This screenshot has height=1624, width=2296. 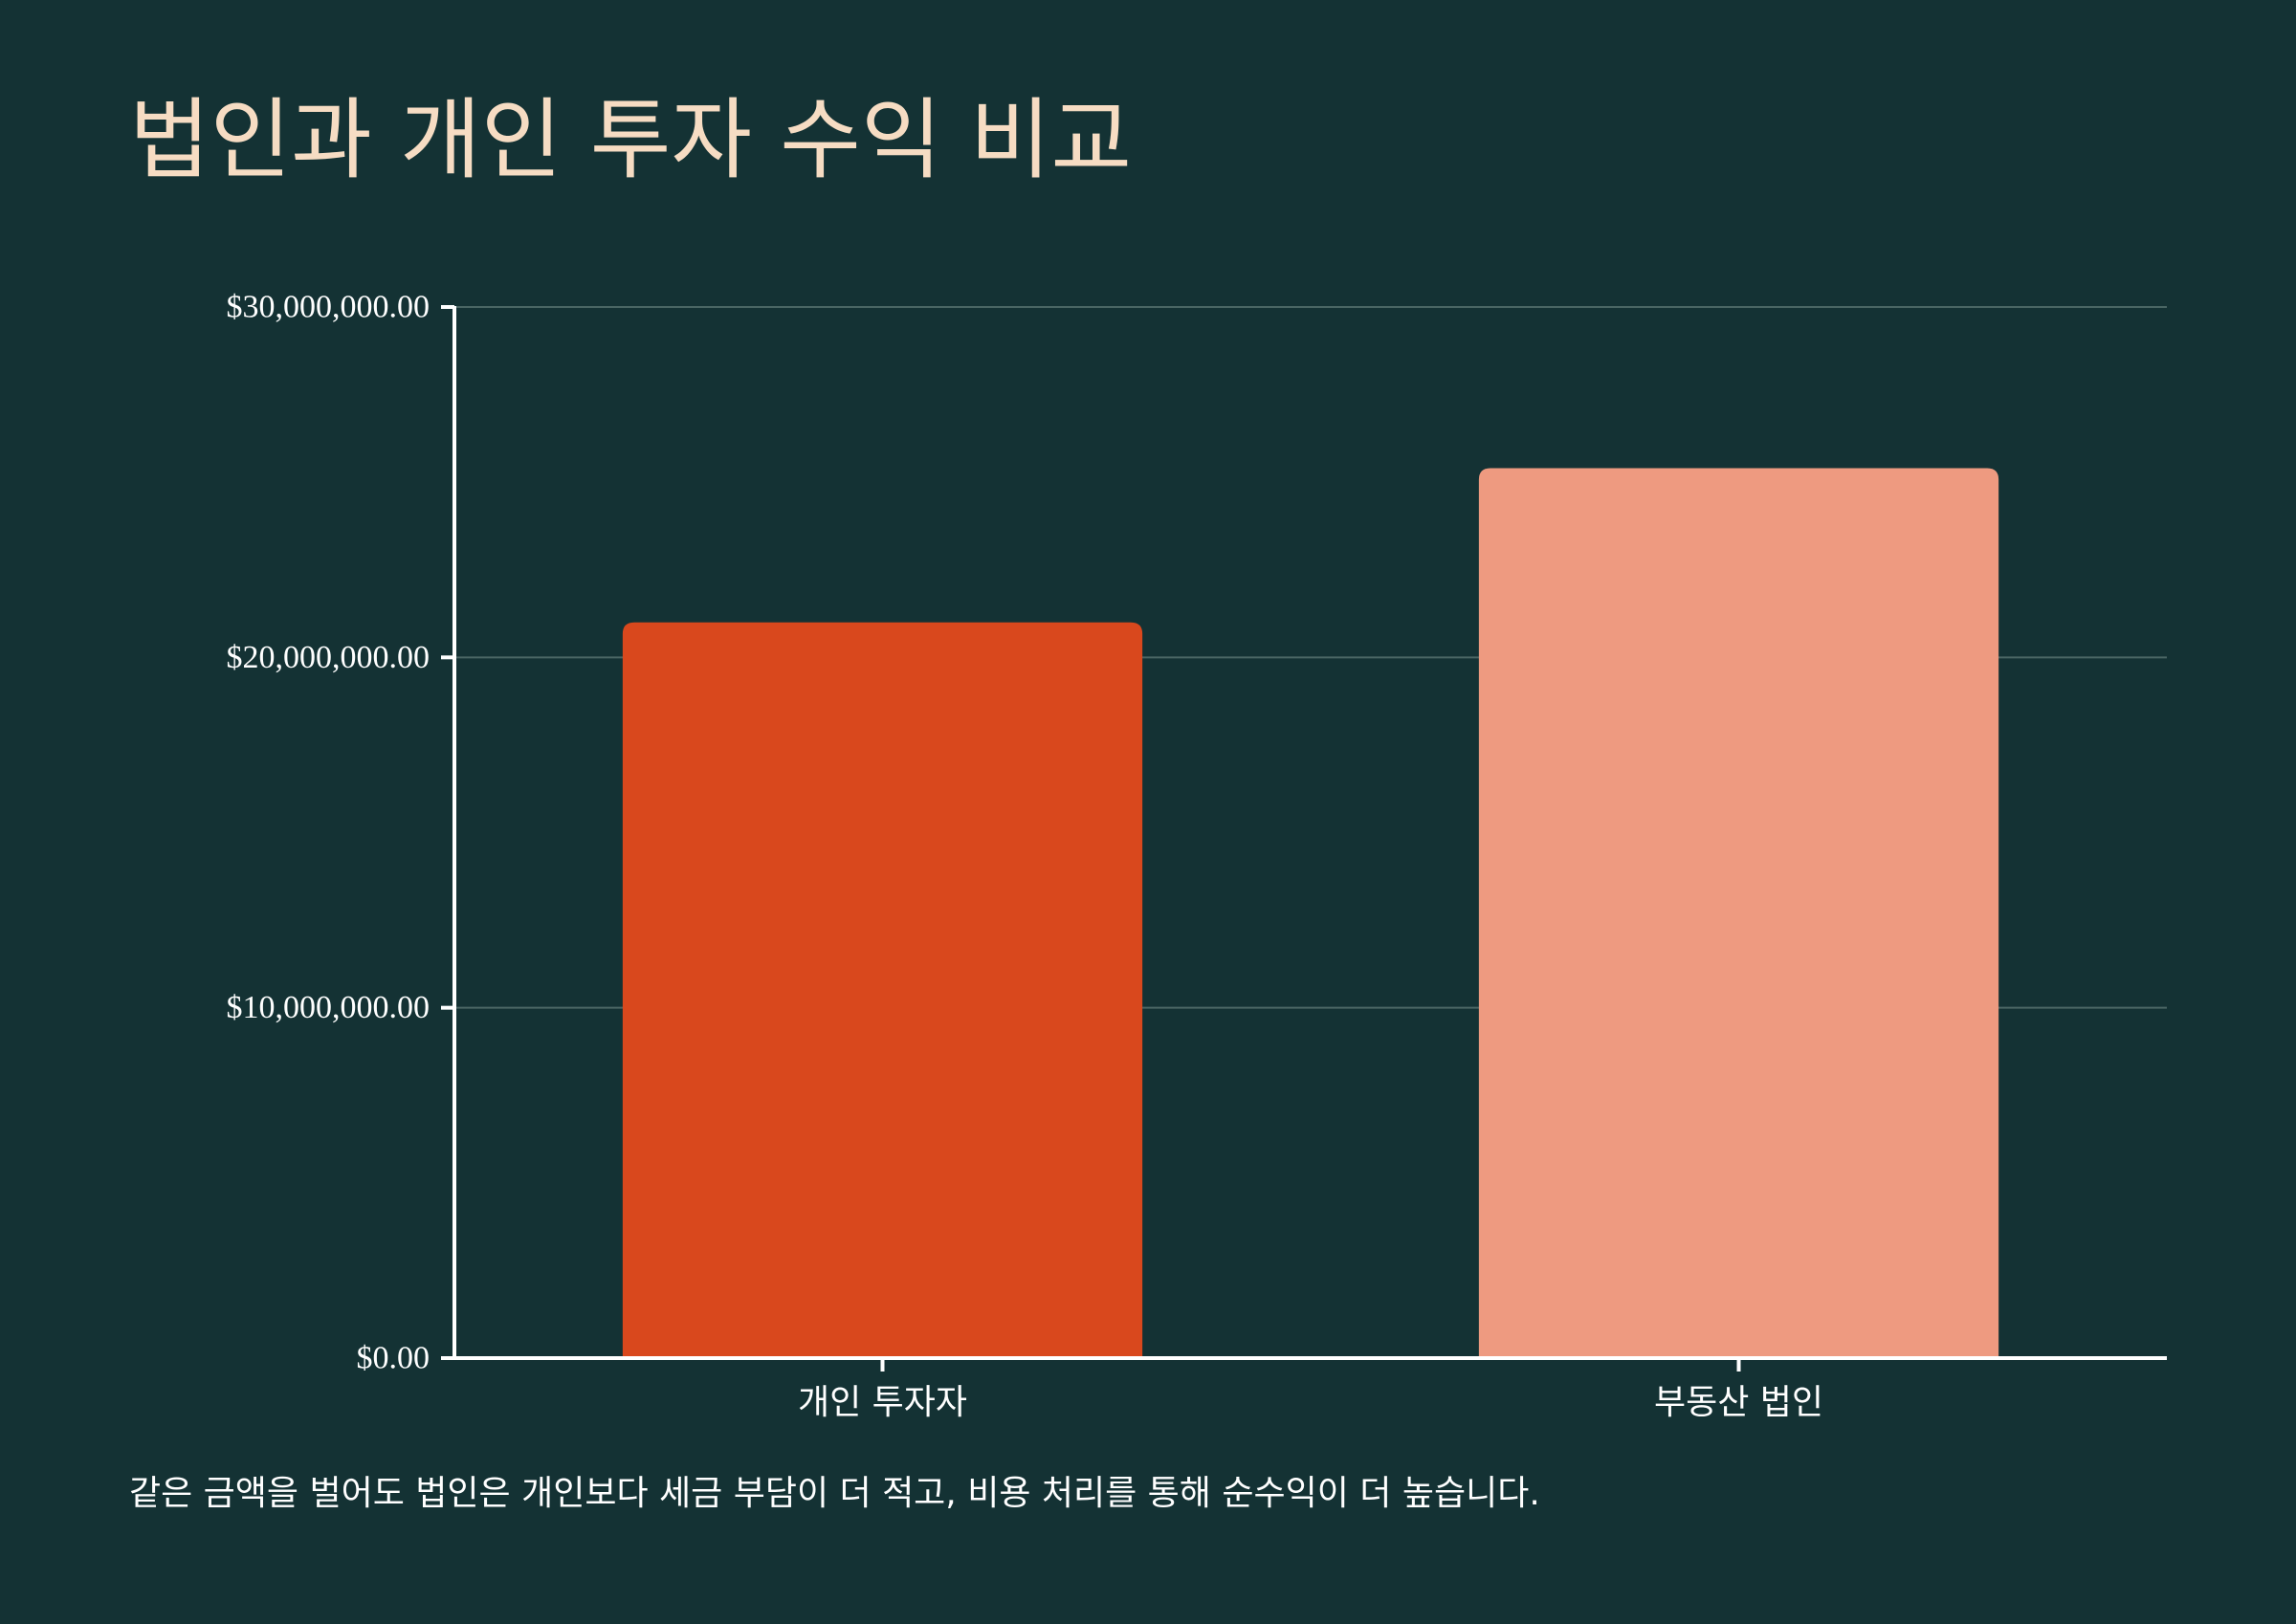 What do you see at coordinates (328, 308) in the screenshot?
I see `y-tick-label: $30,000,000.00` at bounding box center [328, 308].